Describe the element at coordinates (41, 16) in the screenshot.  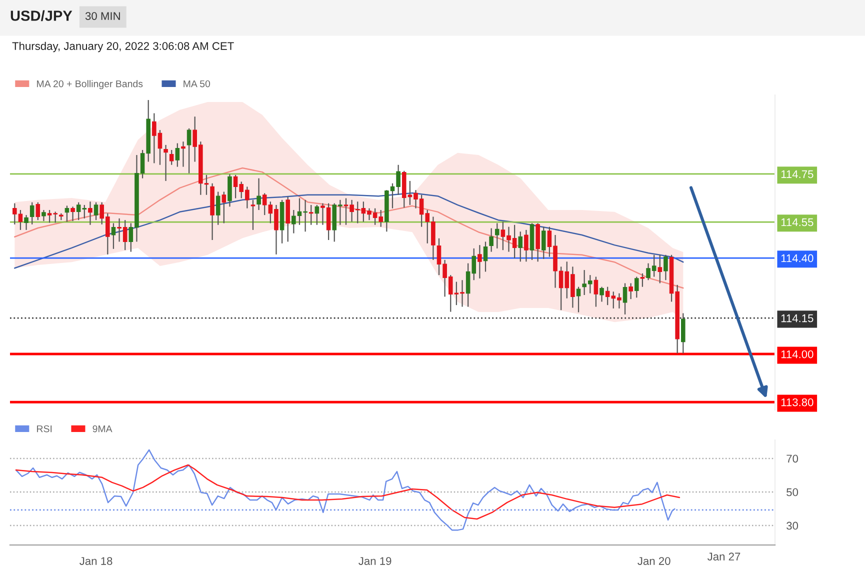
I see `chart-title: USD/JPY` at that location.